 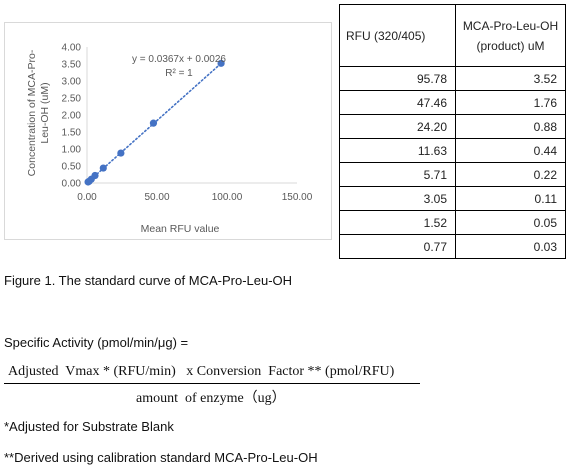 I want to click on table-row: 95.78 3.52, so click(x=452, y=78).